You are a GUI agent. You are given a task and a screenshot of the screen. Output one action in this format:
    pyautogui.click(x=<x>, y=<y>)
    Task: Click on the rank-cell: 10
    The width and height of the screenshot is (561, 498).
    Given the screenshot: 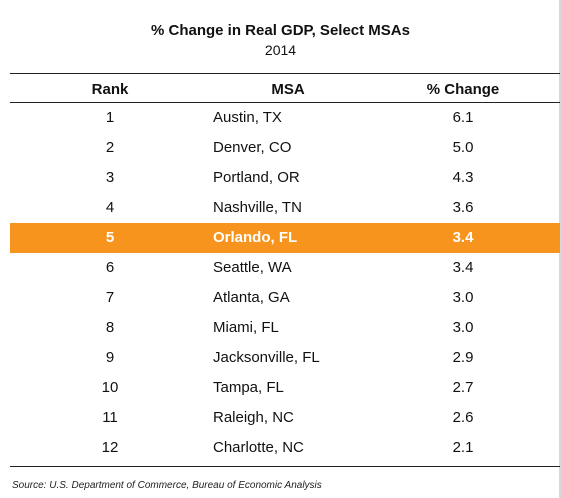 What is the action you would take?
    pyautogui.click(x=110, y=387)
    